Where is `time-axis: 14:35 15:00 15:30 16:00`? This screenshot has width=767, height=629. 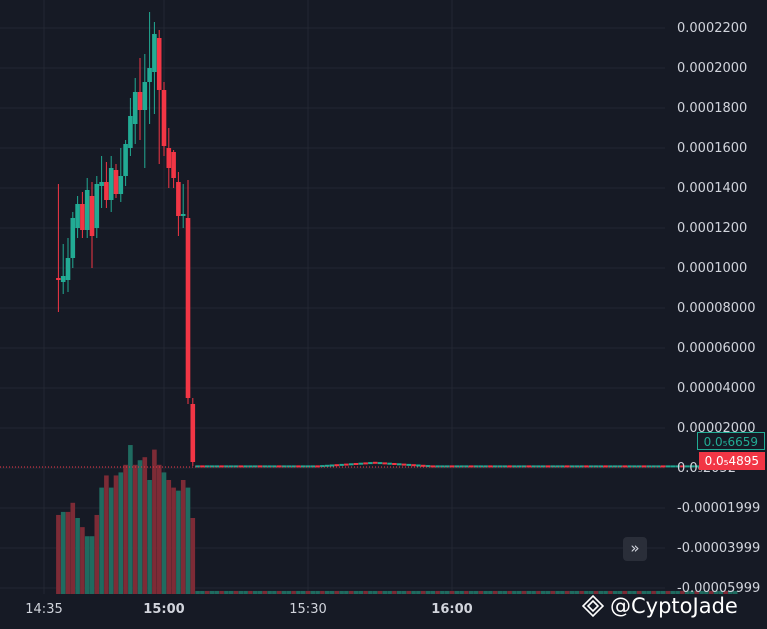 time-axis: 14:35 15:00 15:30 16:00 is located at coordinates (248, 609).